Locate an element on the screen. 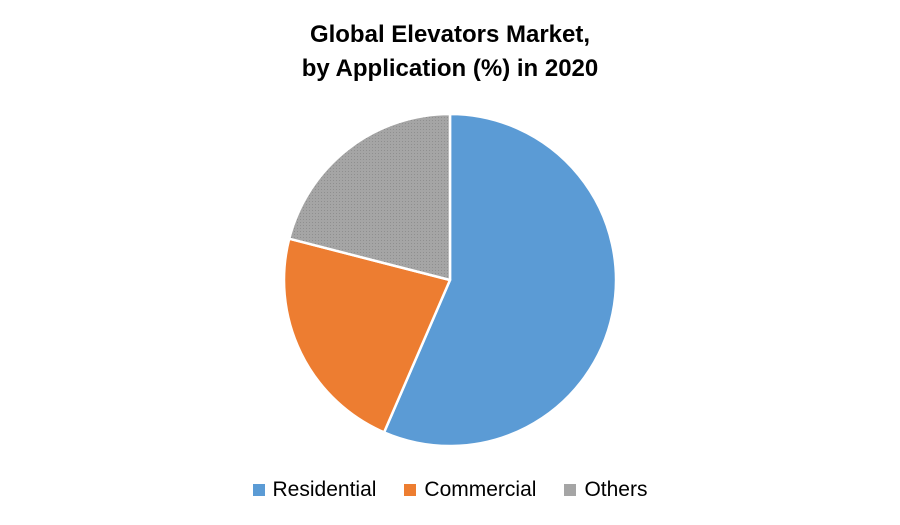 This screenshot has height=525, width=900. legend-item-residential: Residential is located at coordinates (314, 490).